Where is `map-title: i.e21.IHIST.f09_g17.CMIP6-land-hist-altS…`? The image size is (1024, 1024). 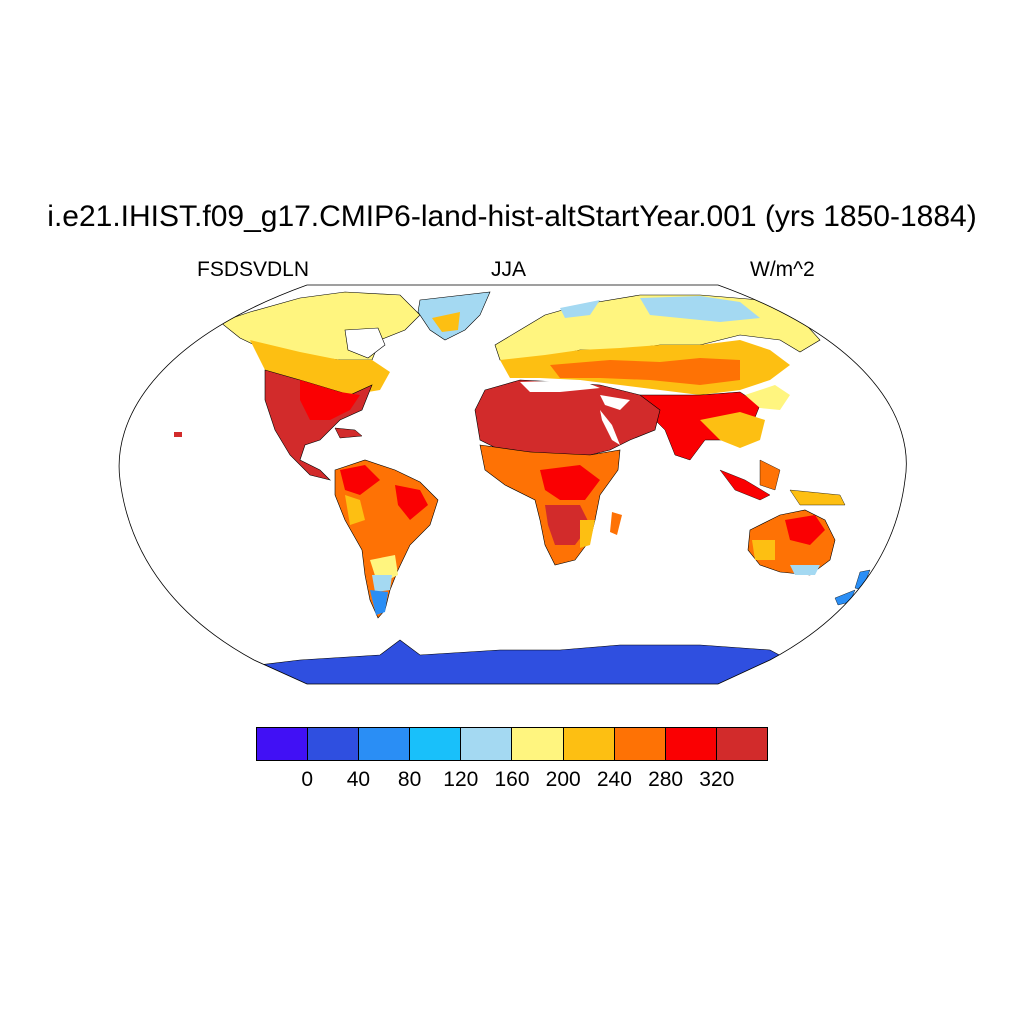
map-title: i.e21.IHIST.f09_g17.CMIP6-land-hist-altS… is located at coordinates (512, 216).